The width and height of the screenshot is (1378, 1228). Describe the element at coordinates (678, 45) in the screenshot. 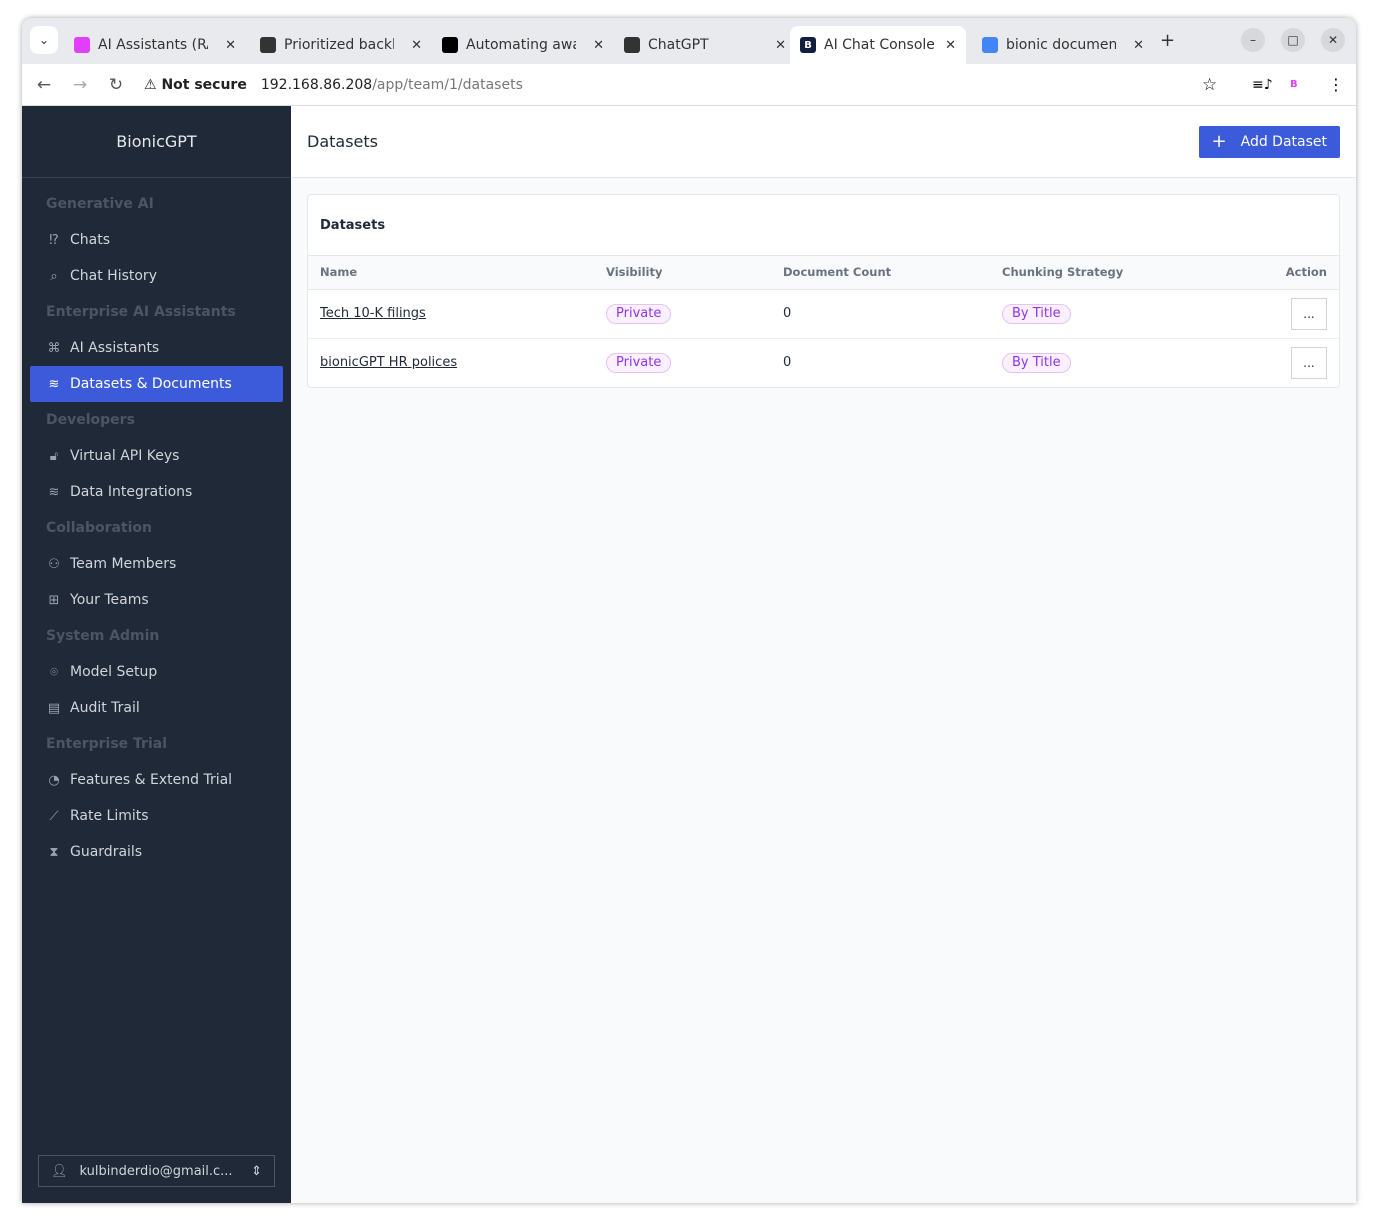

I see `tab-title: ChatGPT` at that location.